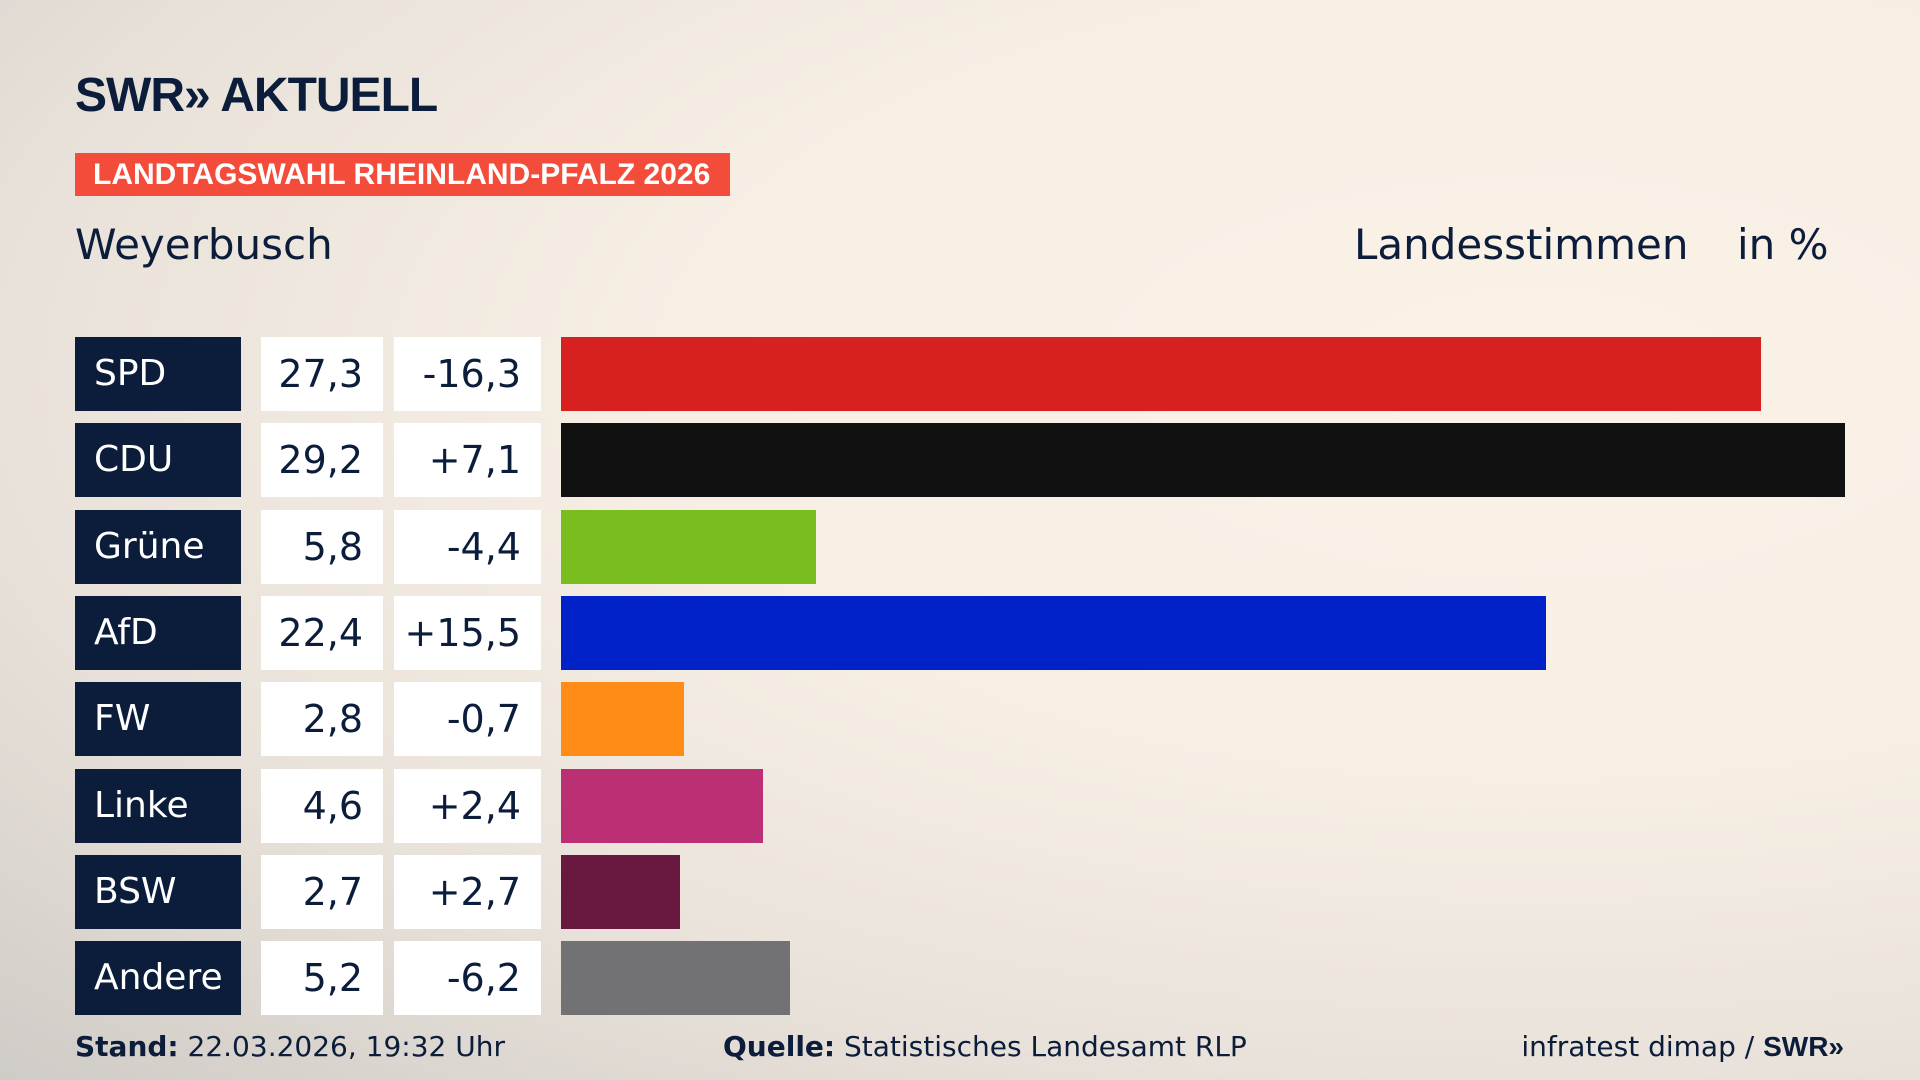 Image resolution: width=1920 pixels, height=1080 pixels. I want to click on bar-bsw, so click(620, 891).